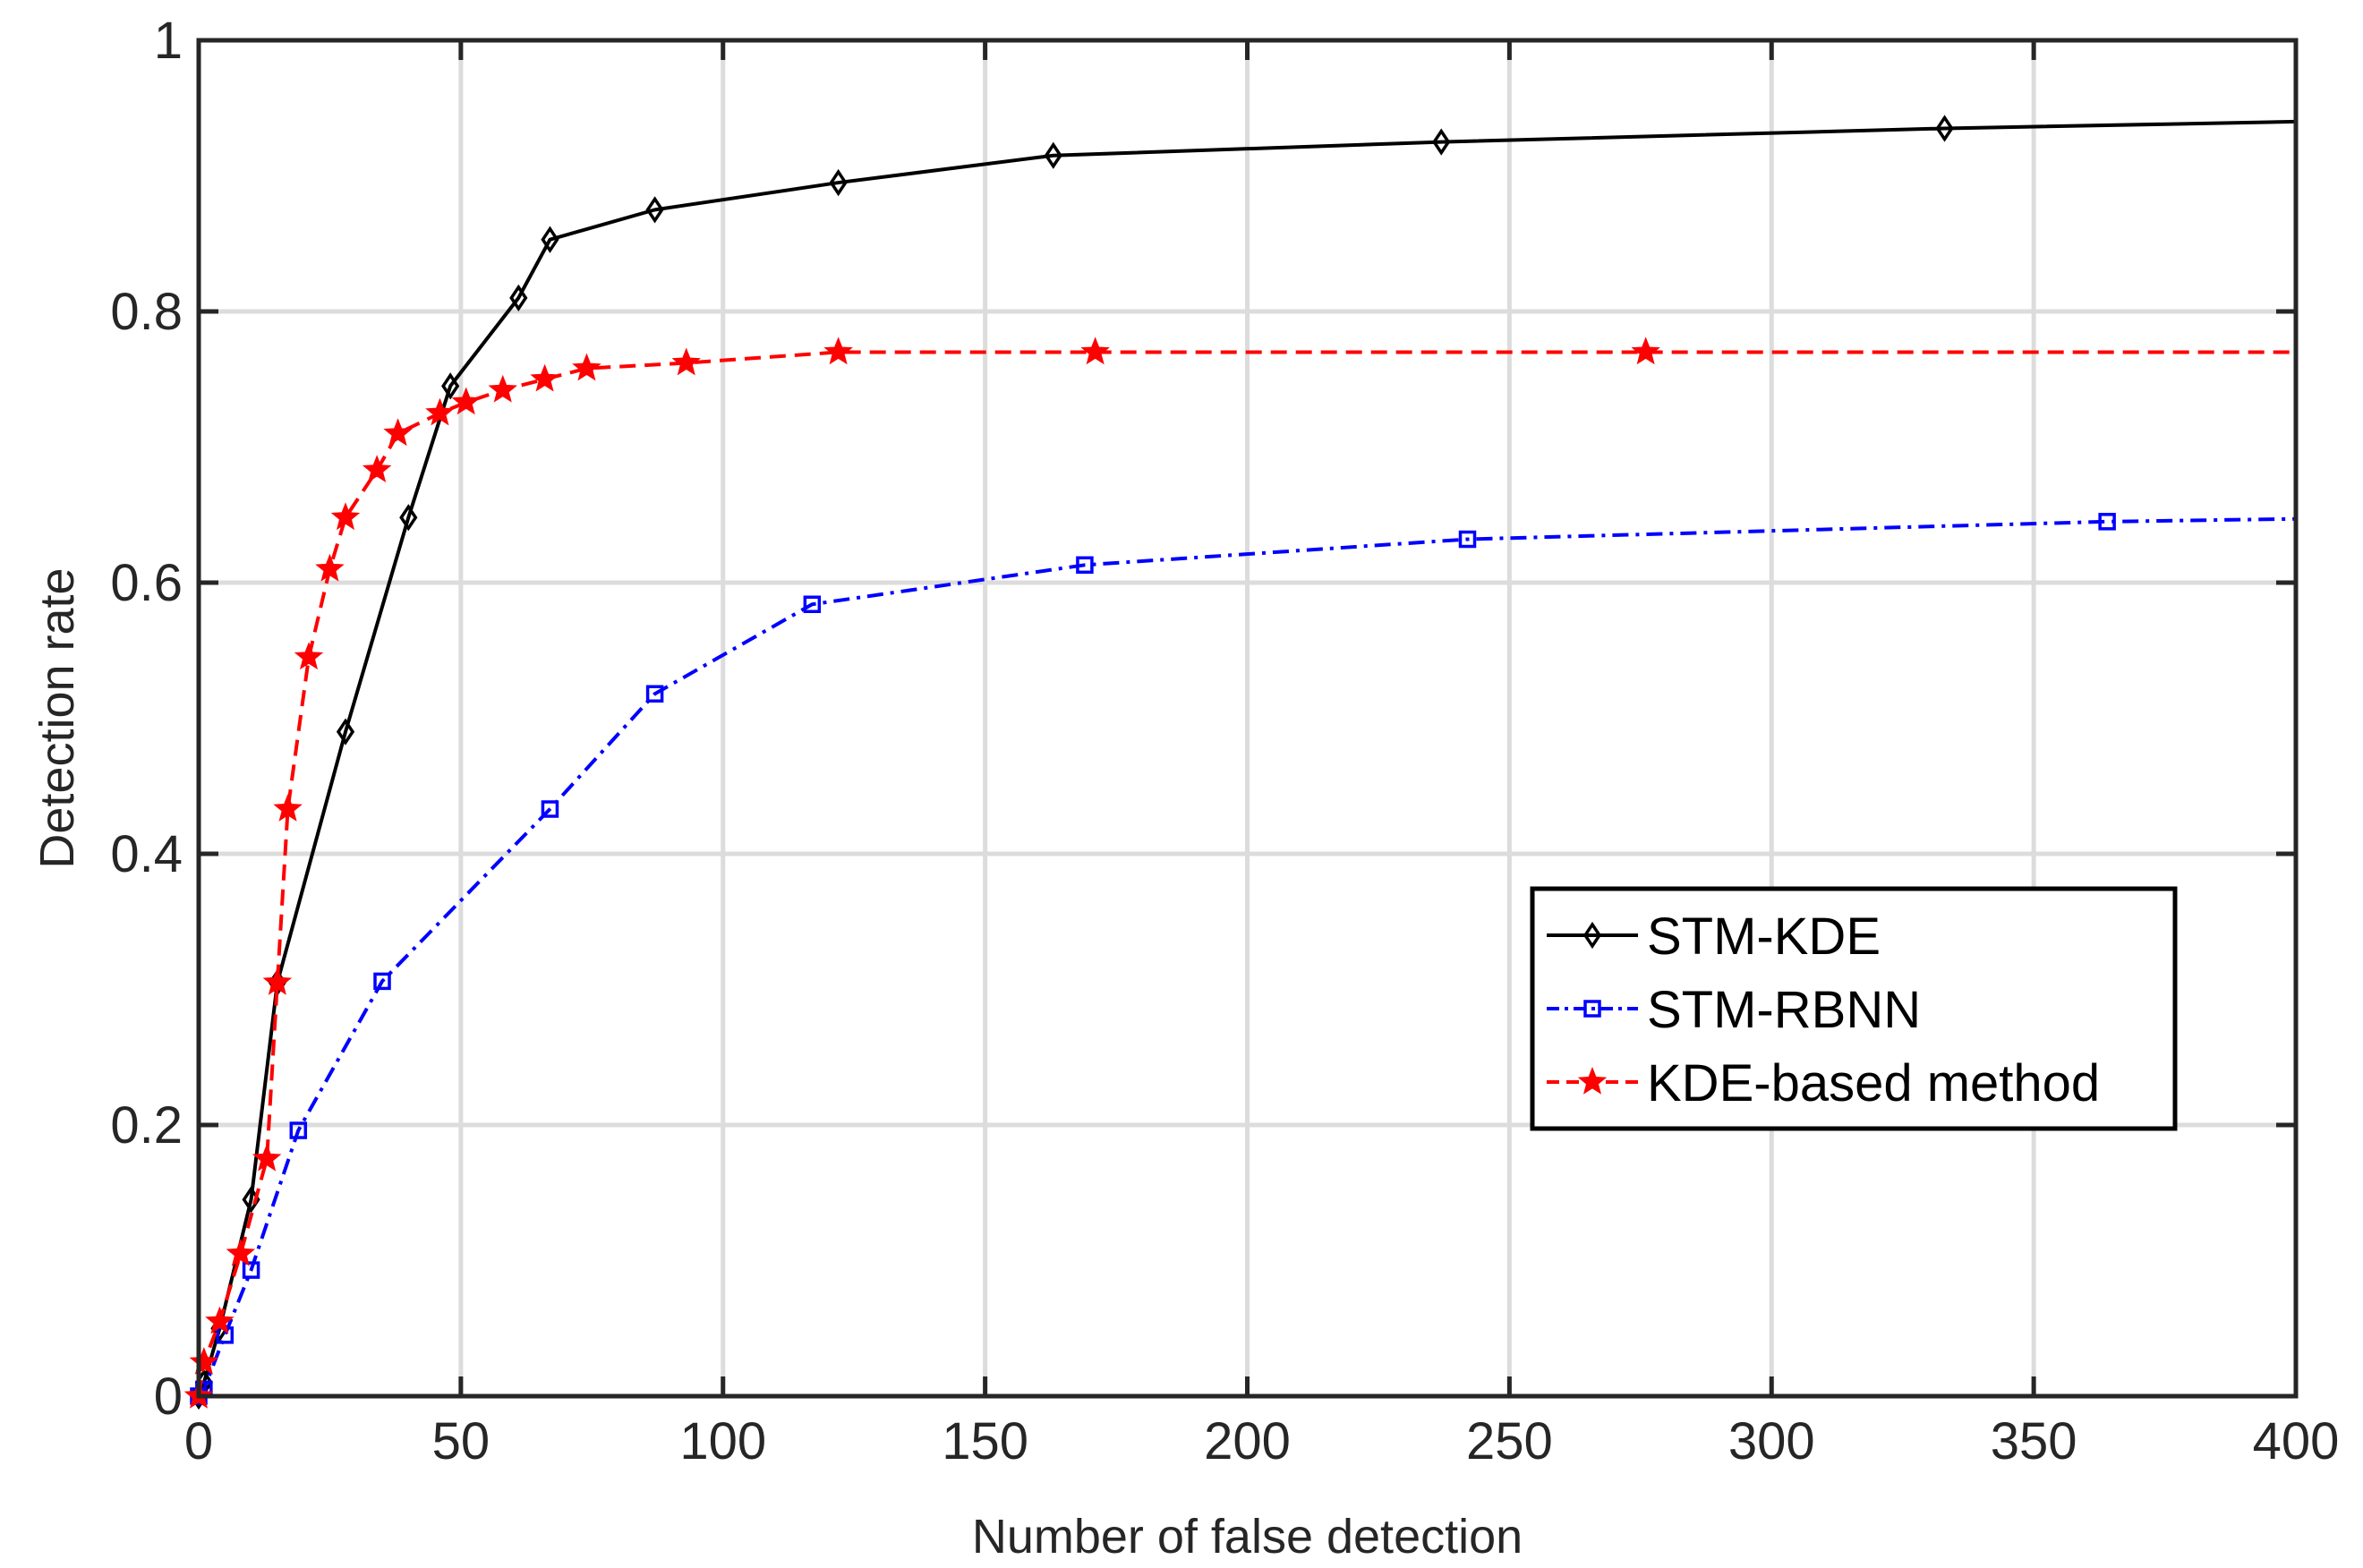 Image resolution: width=2363 pixels, height=1568 pixels. What do you see at coordinates (2034, 1441) in the screenshot?
I see `x-tick-label-7: 350` at bounding box center [2034, 1441].